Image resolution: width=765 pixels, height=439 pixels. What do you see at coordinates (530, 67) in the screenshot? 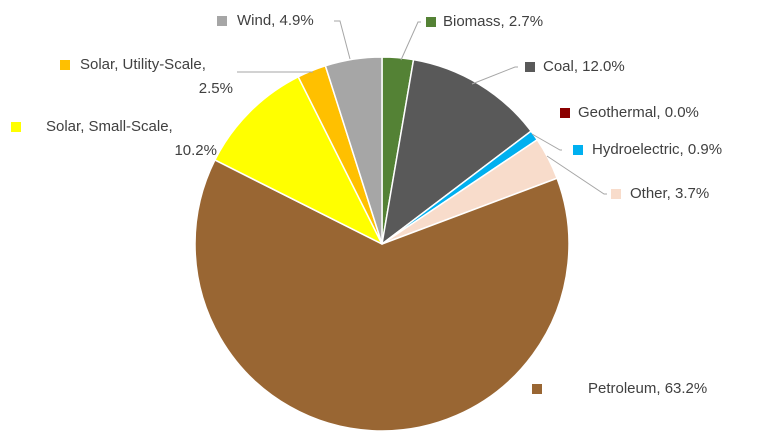
I see `label-marker-coal` at bounding box center [530, 67].